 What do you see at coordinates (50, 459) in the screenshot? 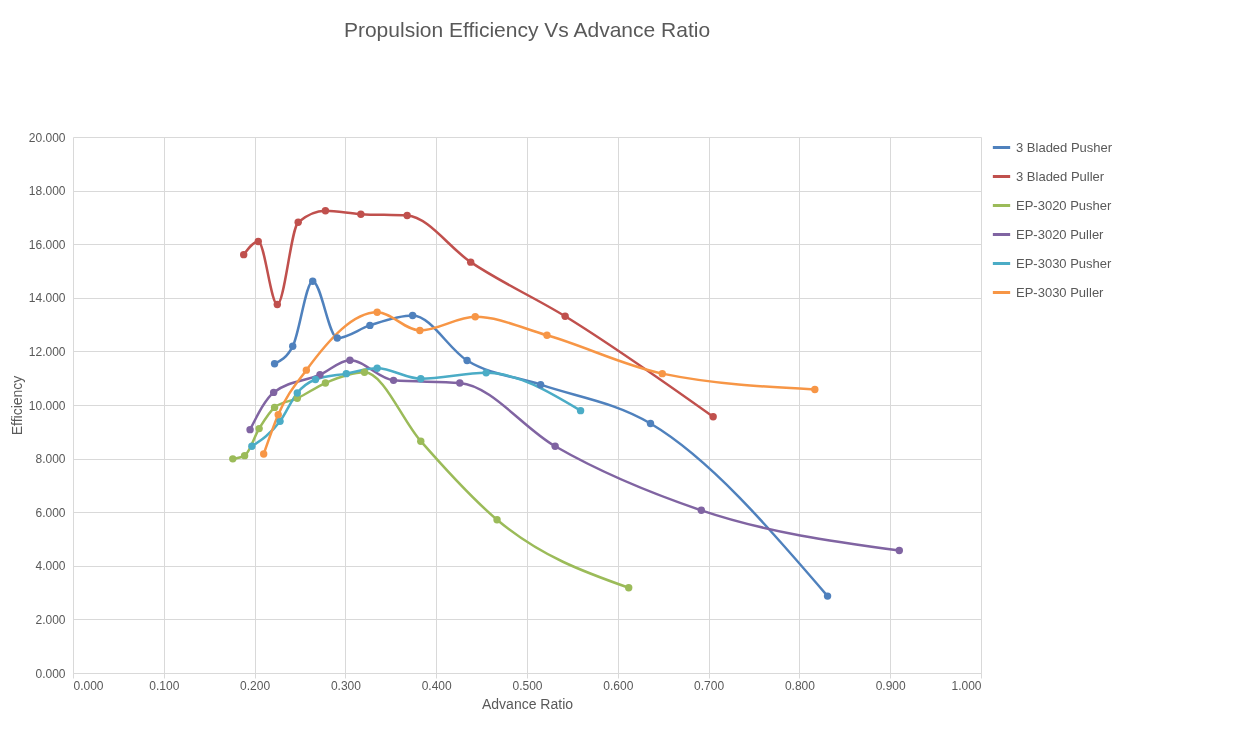
I see `y-tick-label: 8.000` at bounding box center [50, 459].